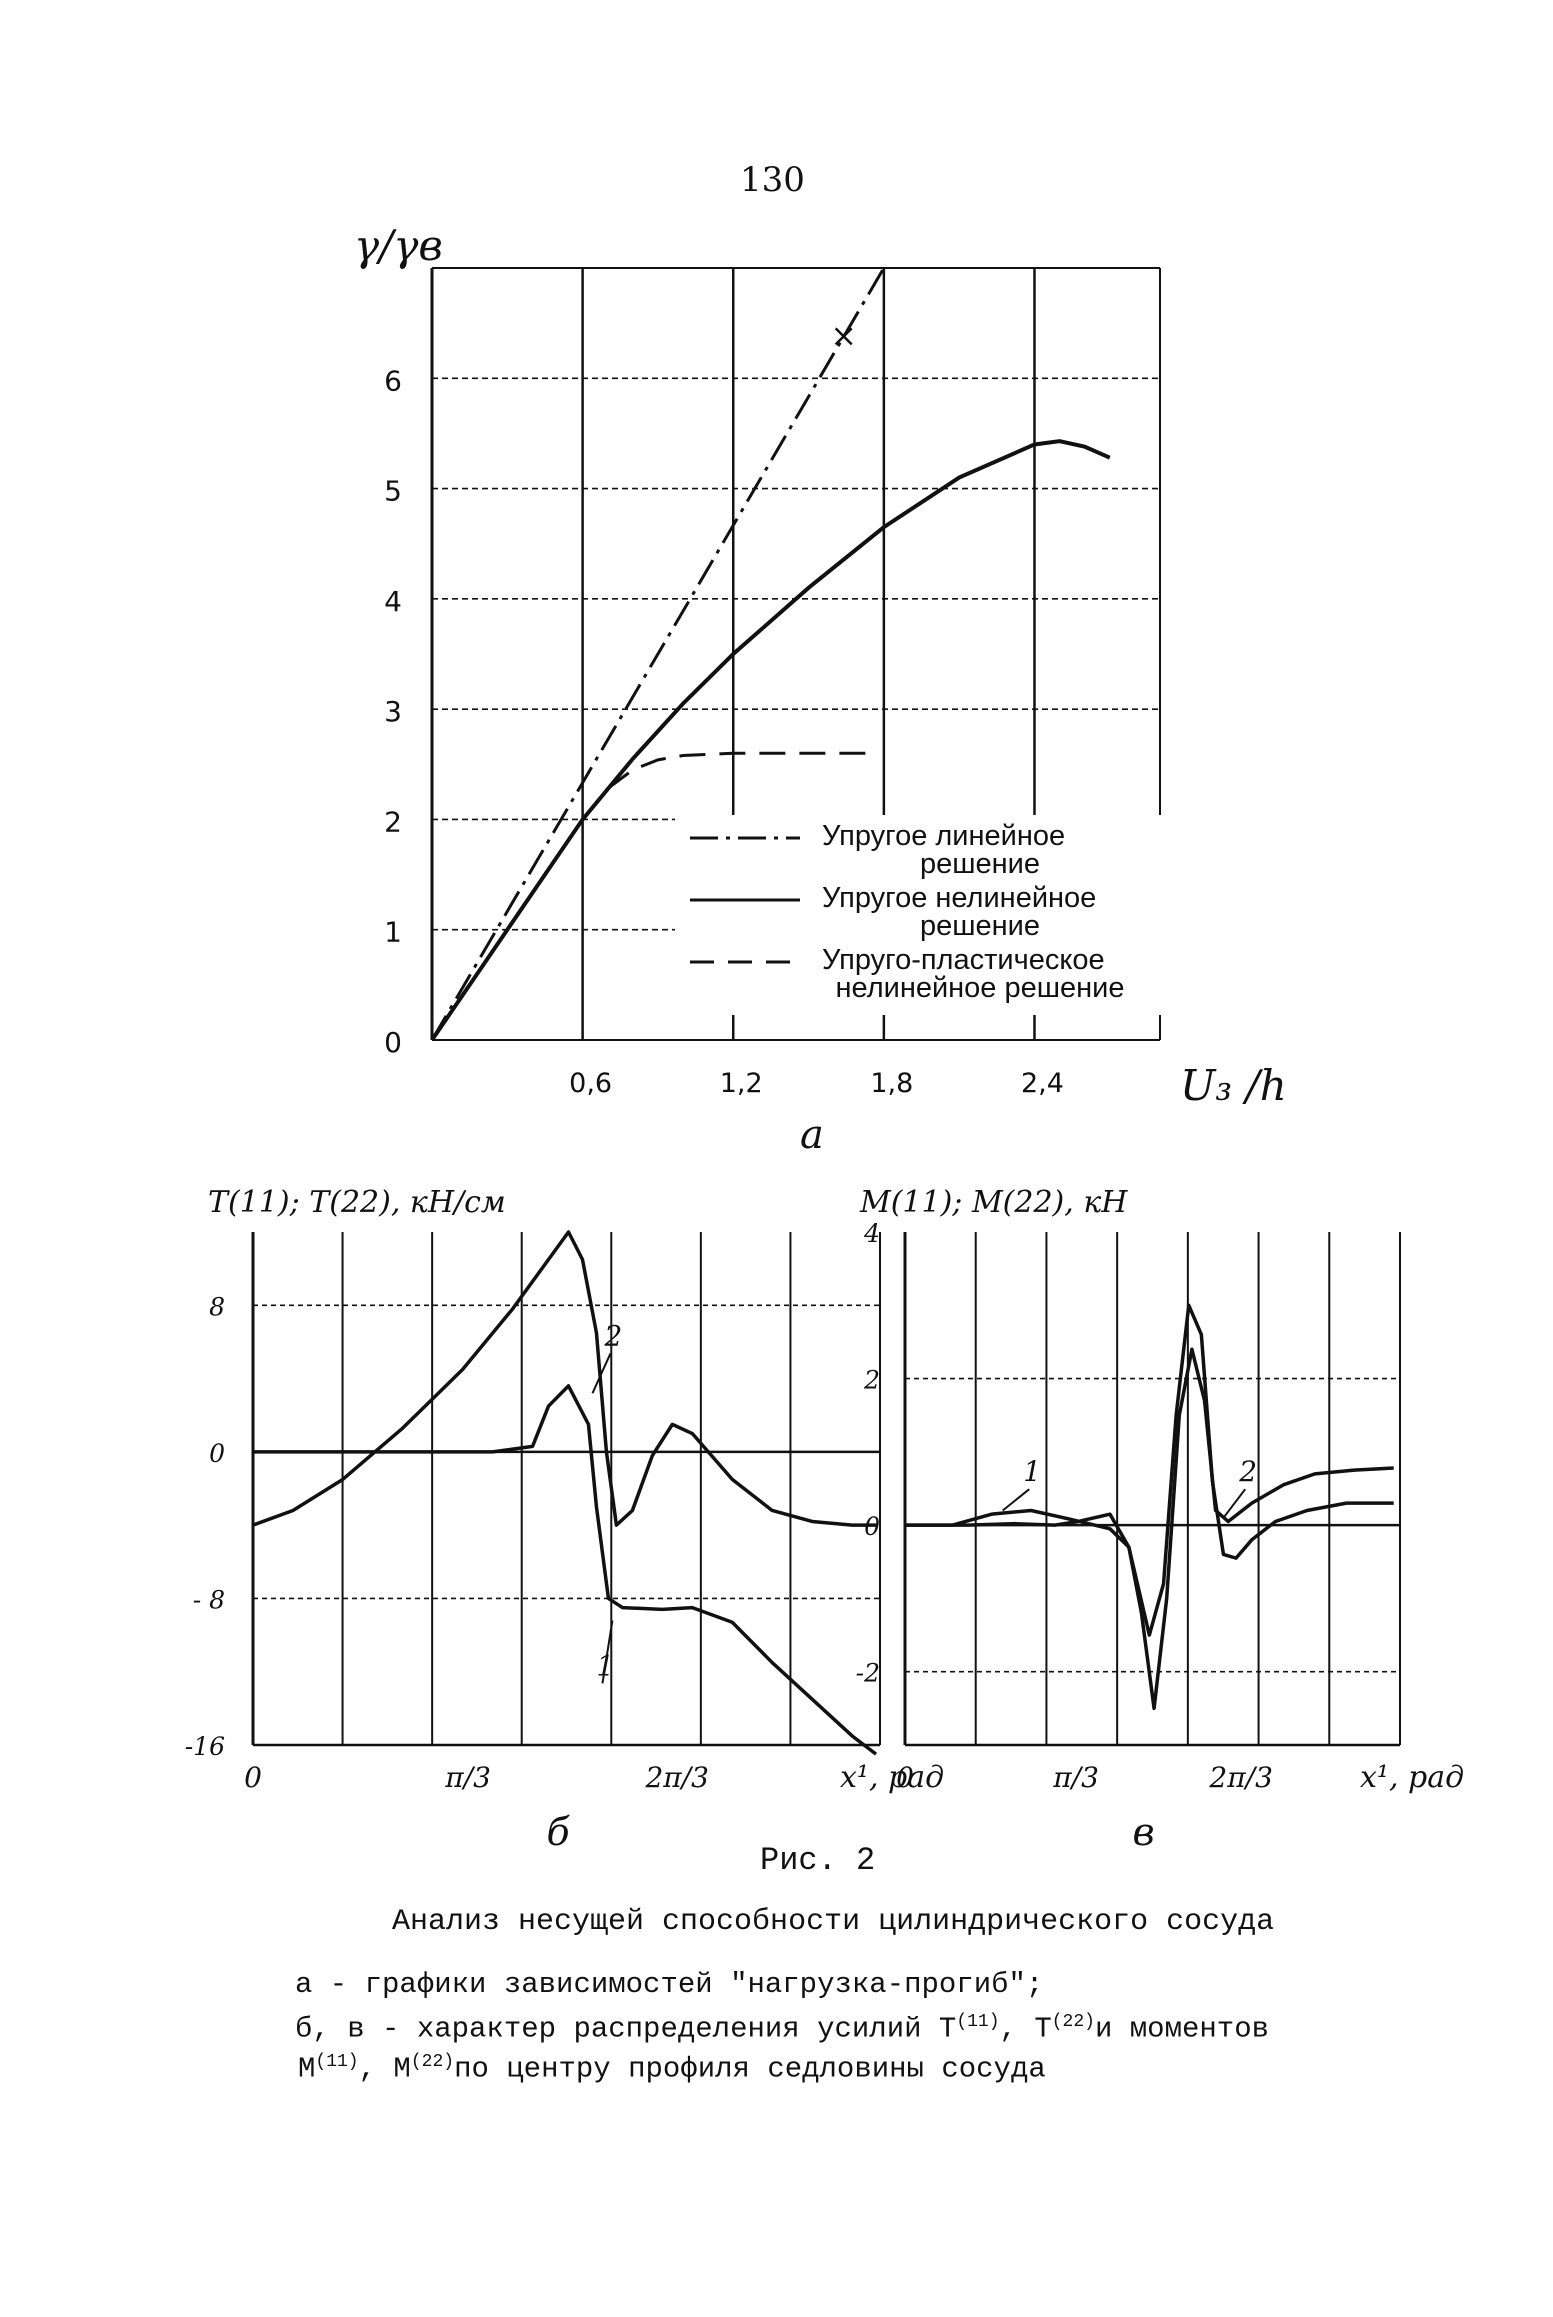 The image size is (1553, 2317). Describe the element at coordinates (1042, 1083) in the screenshot. I see `x-tick-label: 2,4` at that location.